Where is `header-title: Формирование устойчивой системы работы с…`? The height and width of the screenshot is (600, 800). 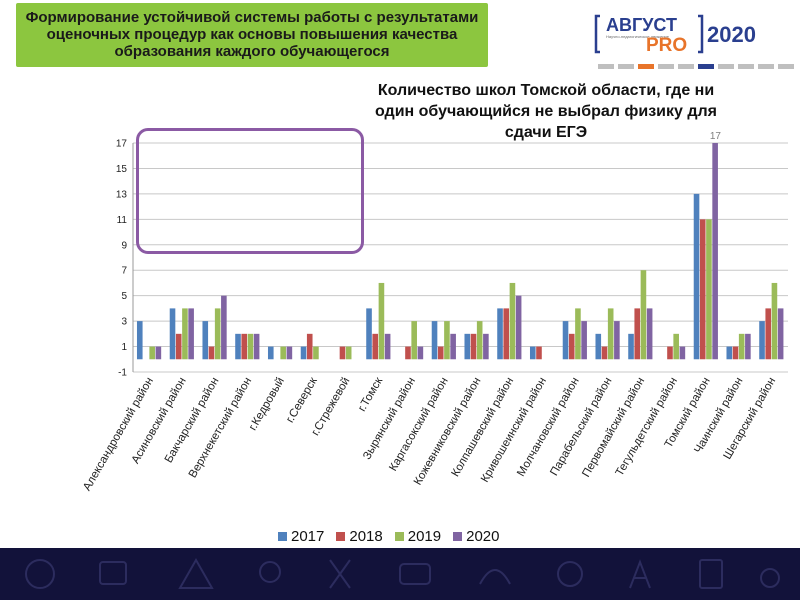
header-title: Формирование устойчивой системы работы с… is located at coordinates (252, 34).